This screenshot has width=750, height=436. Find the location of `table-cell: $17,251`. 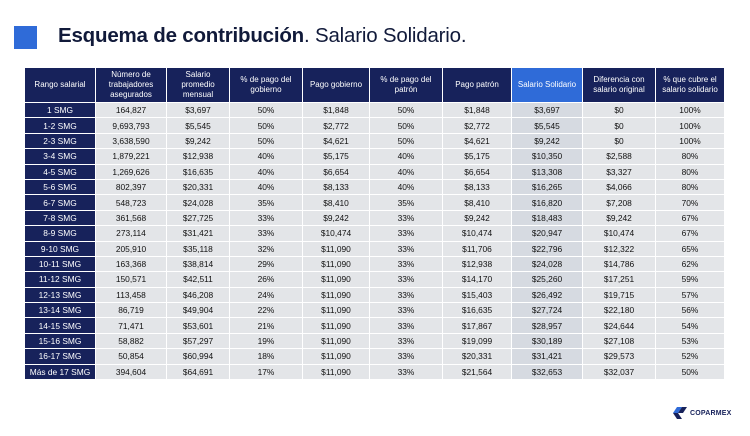

table-cell: $17,251 is located at coordinates (619, 279).